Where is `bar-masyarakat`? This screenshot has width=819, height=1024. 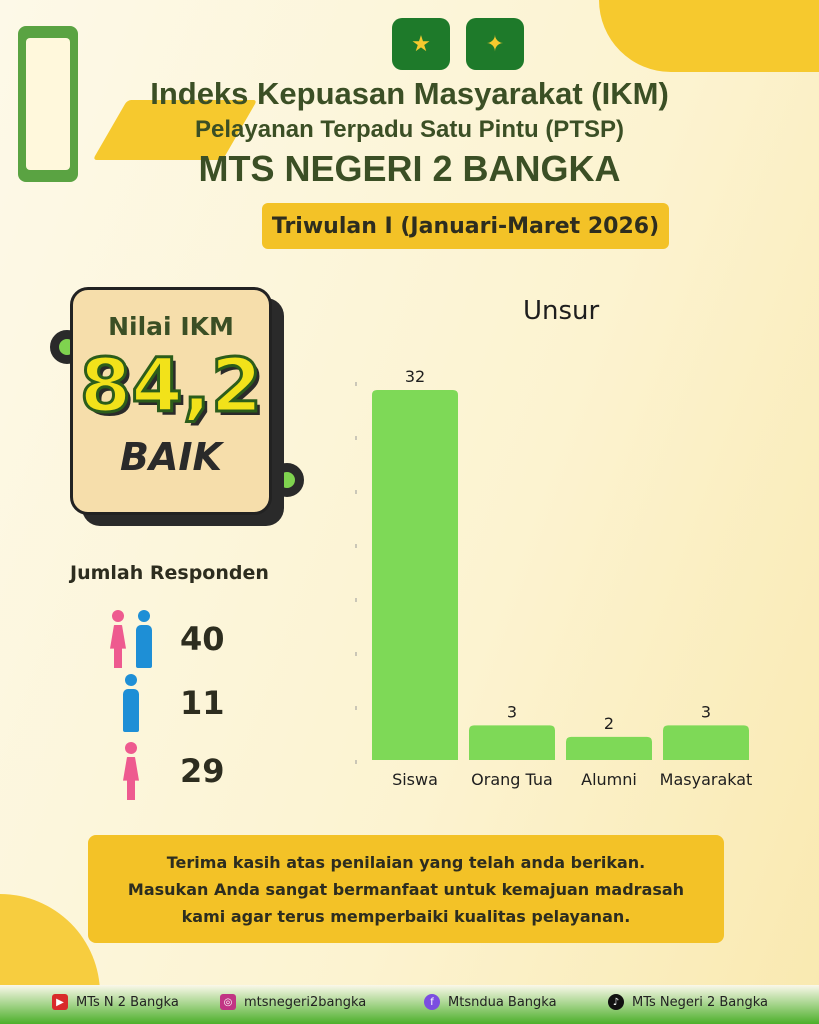 bar-masyarakat is located at coordinates (706, 742).